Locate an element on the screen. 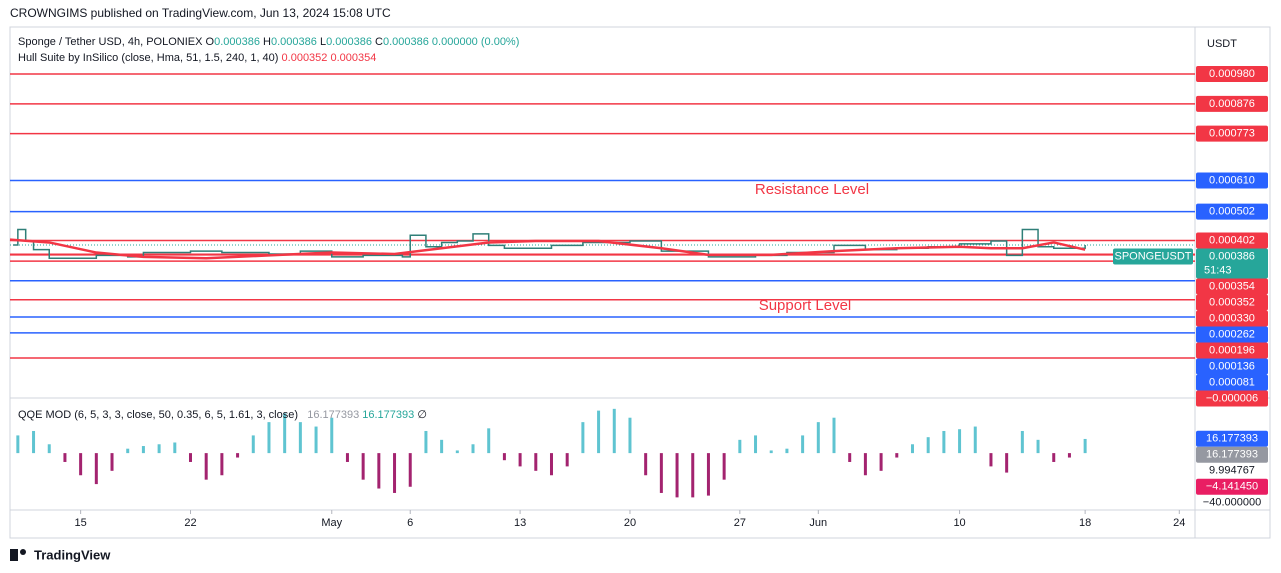 This screenshot has width=1281, height=573. ohlc-label: O is located at coordinates (210, 42).